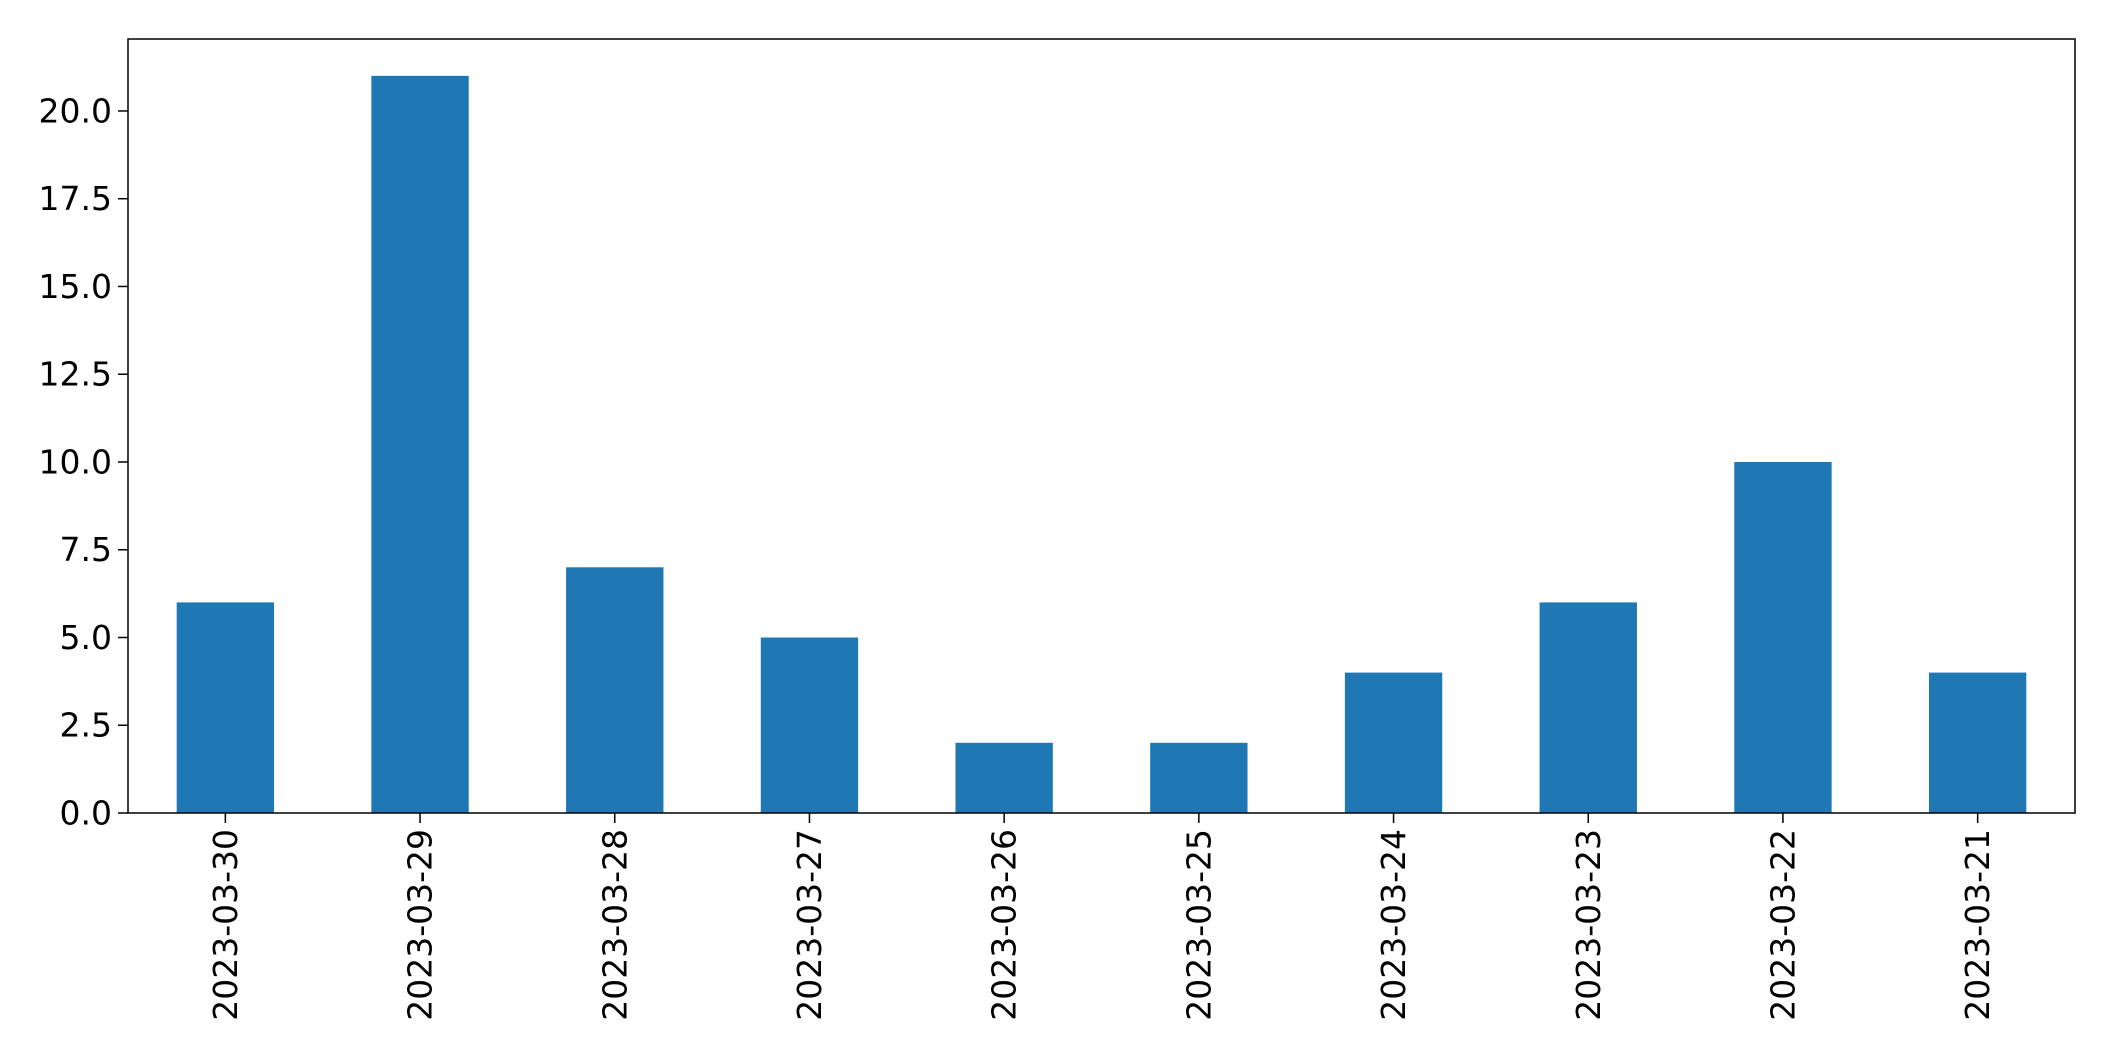  What do you see at coordinates (1004, 925) in the screenshot?
I see `x-tick-label: 2023-03-26` at bounding box center [1004, 925].